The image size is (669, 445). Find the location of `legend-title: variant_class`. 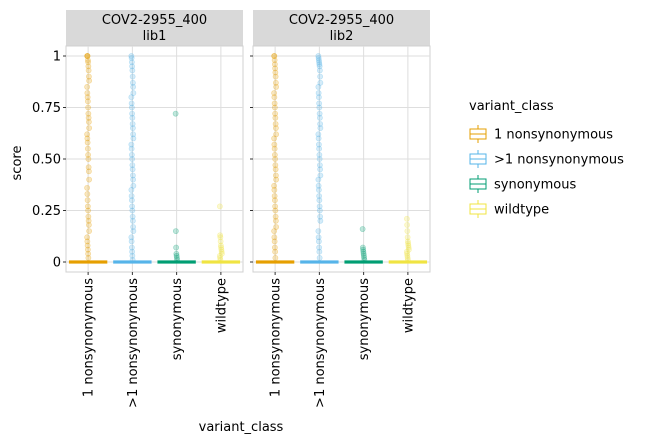

legend-title: variant_class is located at coordinates (511, 106).